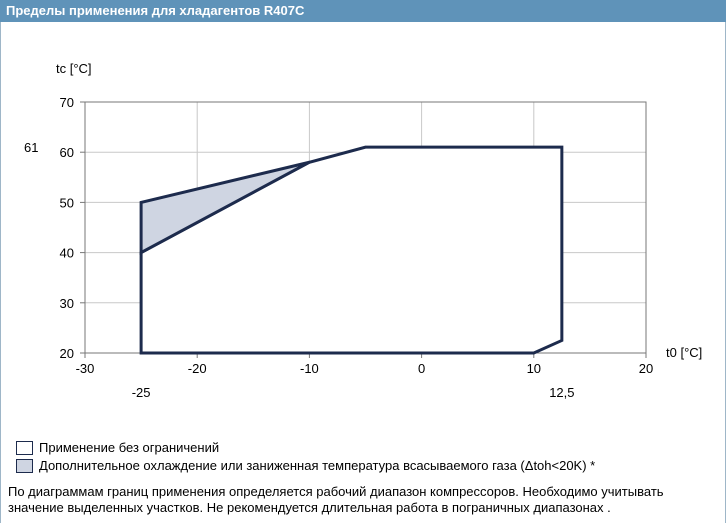 The height and width of the screenshot is (523, 726). I want to click on x-tick-label: 20, so click(646, 368).